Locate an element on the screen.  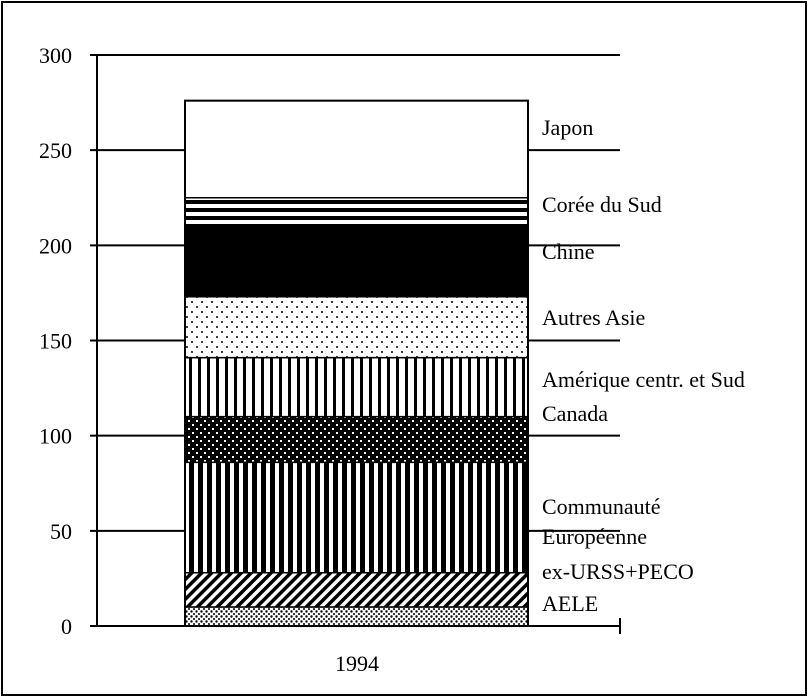
legend-label-canada: Canada is located at coordinates (575, 413).